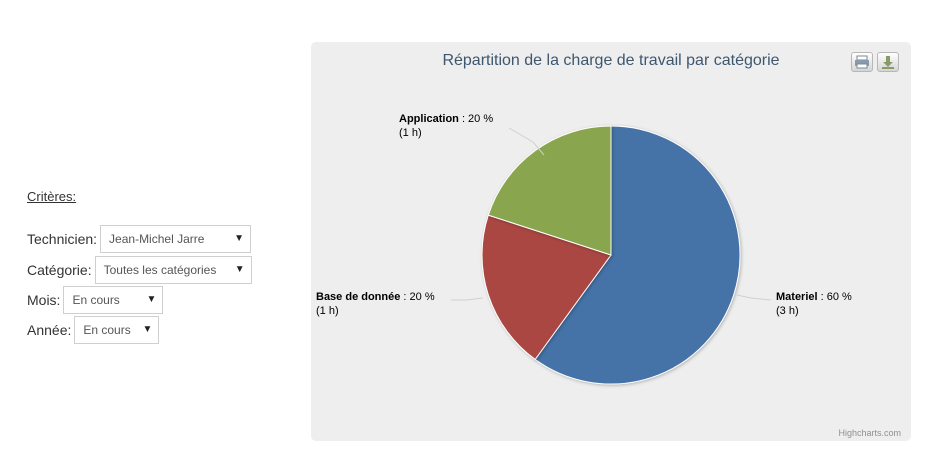 The image size is (946, 473). I want to click on mois-value: En cours, so click(96, 300).